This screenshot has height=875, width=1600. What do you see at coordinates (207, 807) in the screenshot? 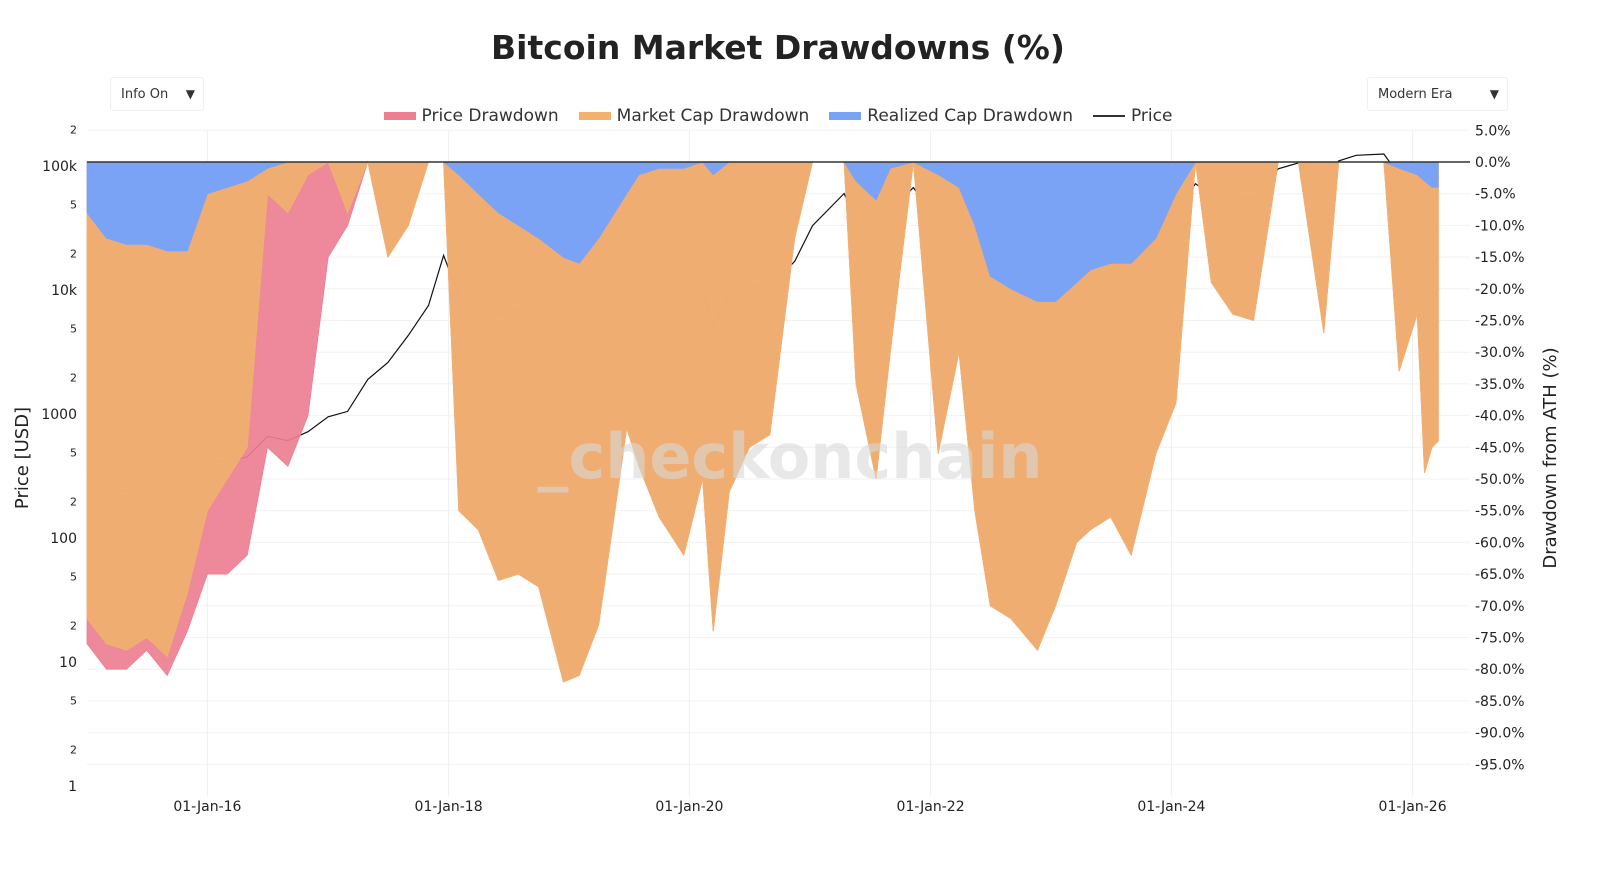
I see `x-tick-label: 01-Jan-16` at bounding box center [207, 807].